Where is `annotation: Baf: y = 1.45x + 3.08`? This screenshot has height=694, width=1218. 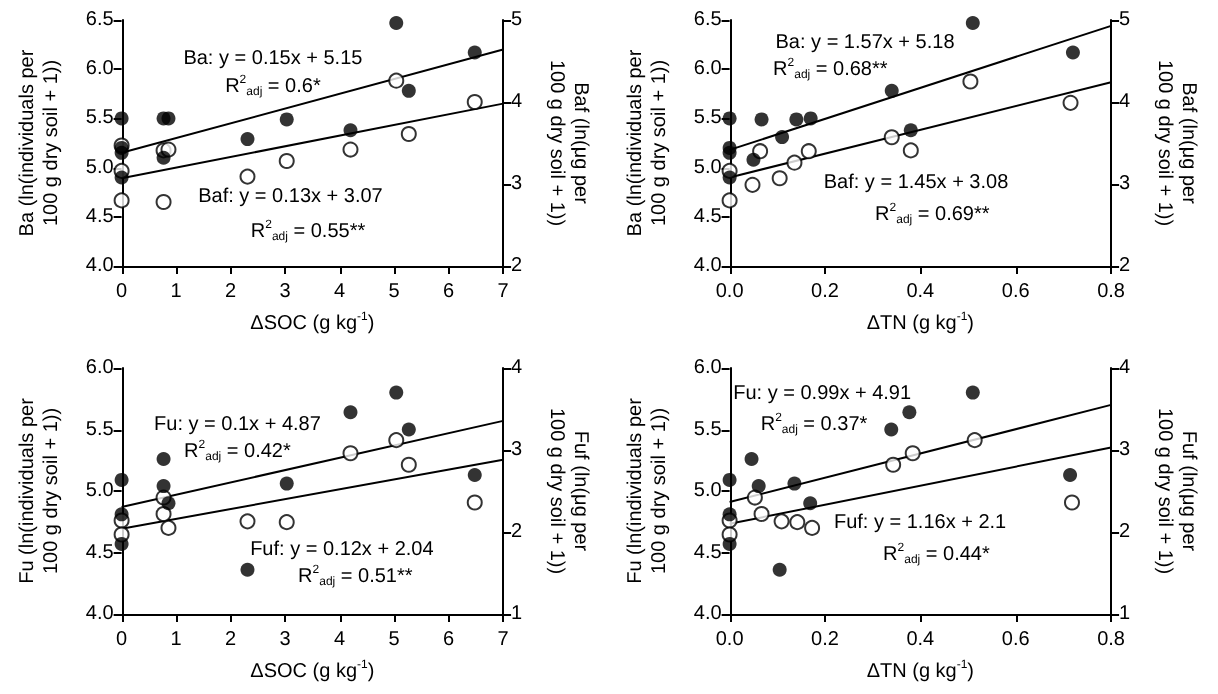 annotation: Baf: y = 1.45x + 3.08 is located at coordinates (916, 183).